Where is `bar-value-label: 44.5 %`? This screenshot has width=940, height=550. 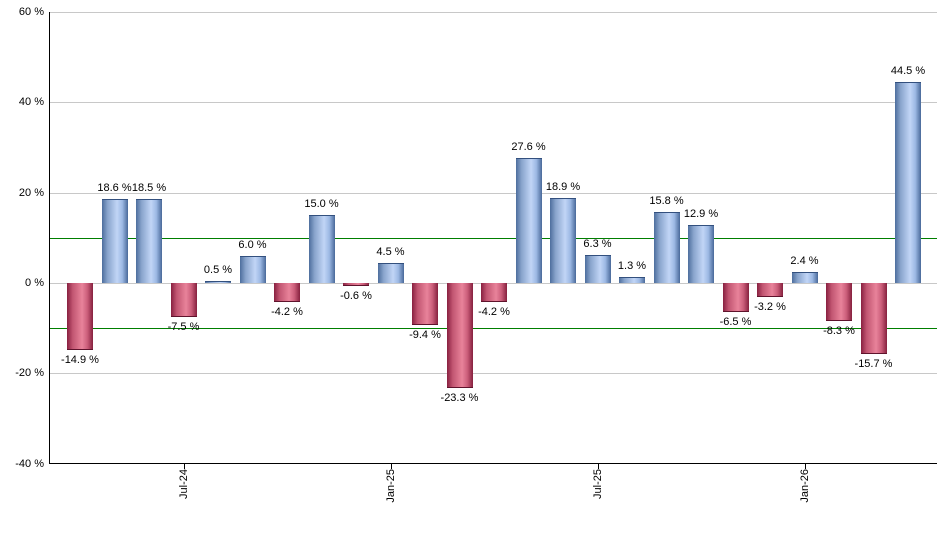
bar-value-label: 44.5 % is located at coordinates (908, 71).